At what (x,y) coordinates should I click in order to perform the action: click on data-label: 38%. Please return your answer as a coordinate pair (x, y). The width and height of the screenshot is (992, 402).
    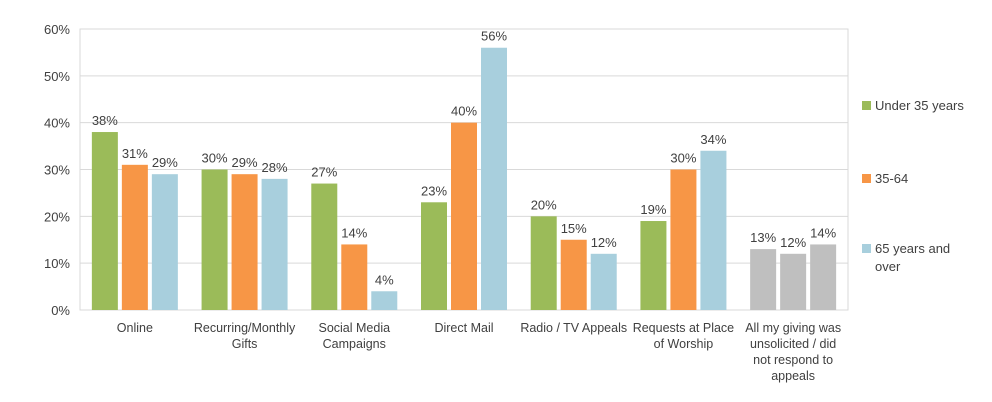
    Looking at the image, I should click on (105, 120).